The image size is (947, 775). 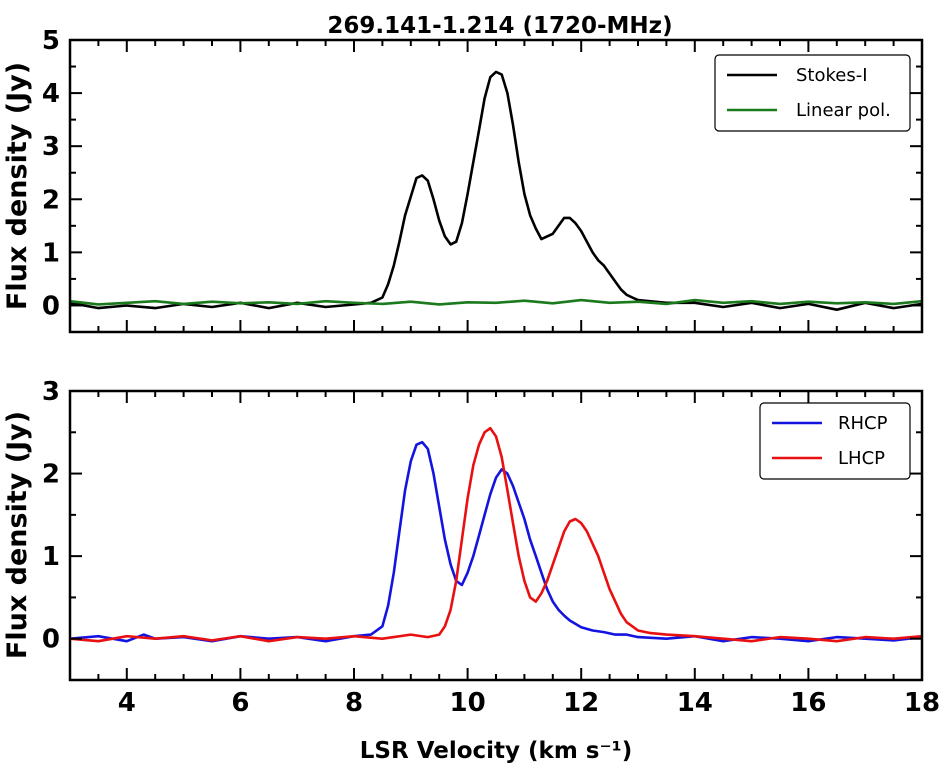 I want to click on bottom-panel-legend-box, so click(x=835, y=441).